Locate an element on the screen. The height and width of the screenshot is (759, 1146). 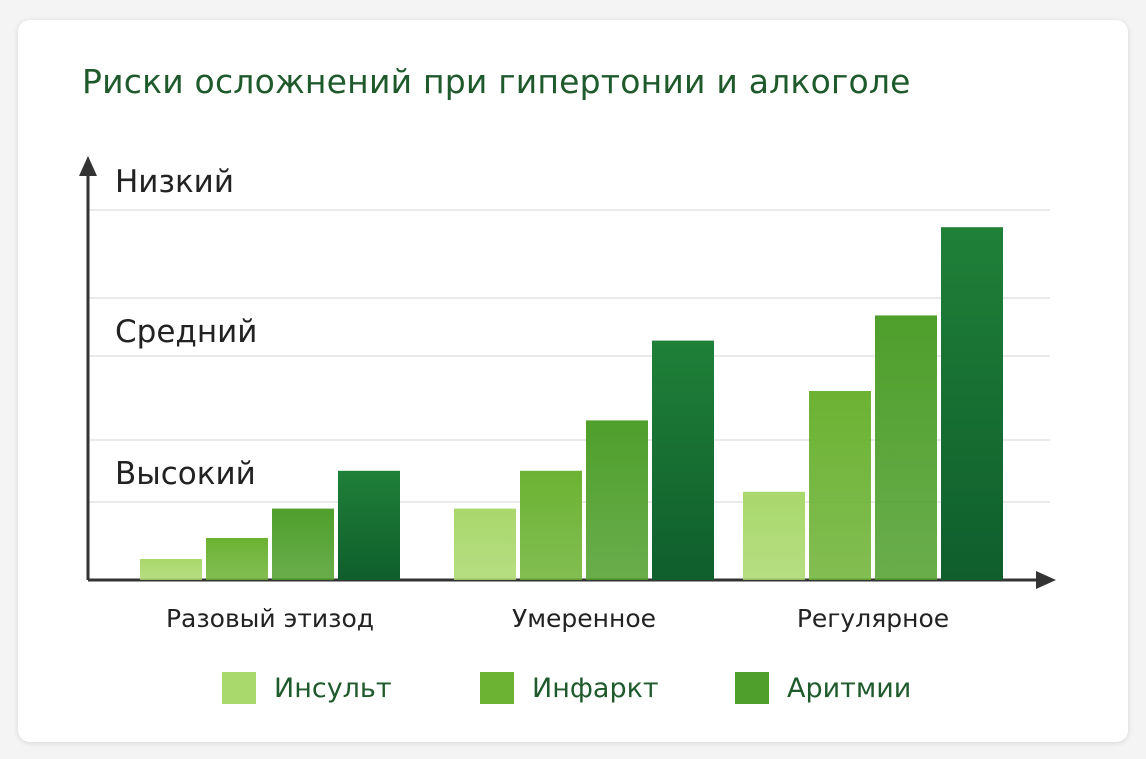
legend: Инсульт Инфаркт Аритмии is located at coordinates (573, 692).